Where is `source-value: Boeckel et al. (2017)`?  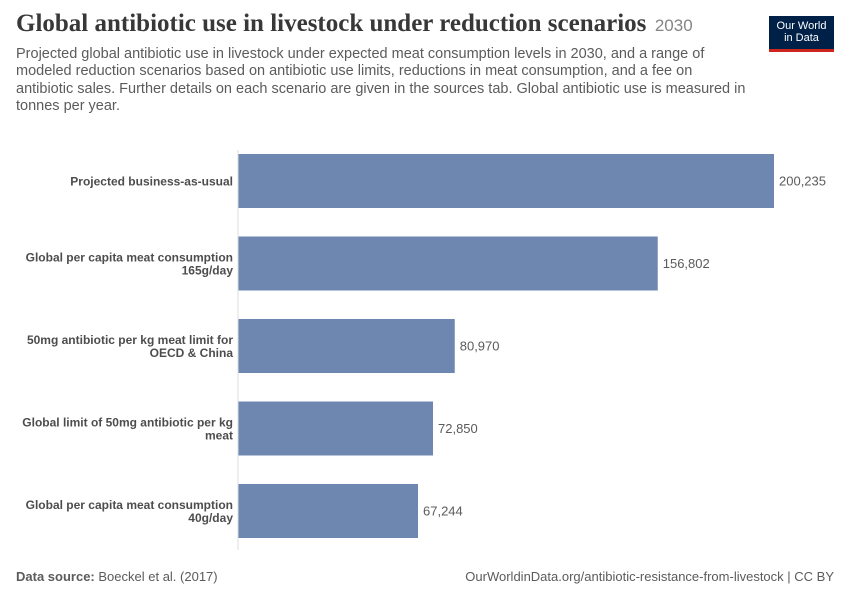
source-value: Boeckel et al. (2017) is located at coordinates (158, 576).